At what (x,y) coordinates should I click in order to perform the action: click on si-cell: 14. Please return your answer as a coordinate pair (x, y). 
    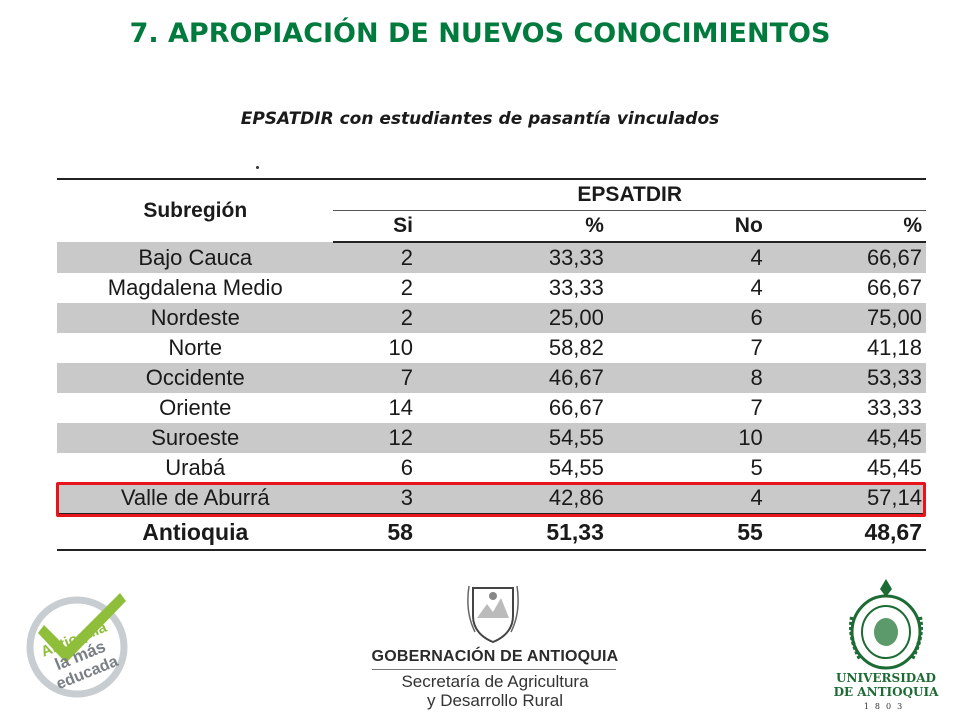
    Looking at the image, I should click on (400, 407).